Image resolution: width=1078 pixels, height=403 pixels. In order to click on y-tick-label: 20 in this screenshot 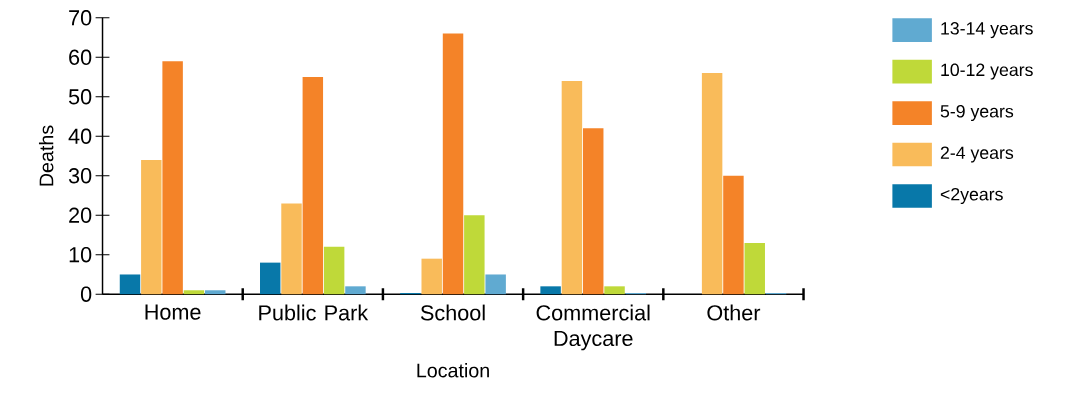, I will do `click(80, 215)`.